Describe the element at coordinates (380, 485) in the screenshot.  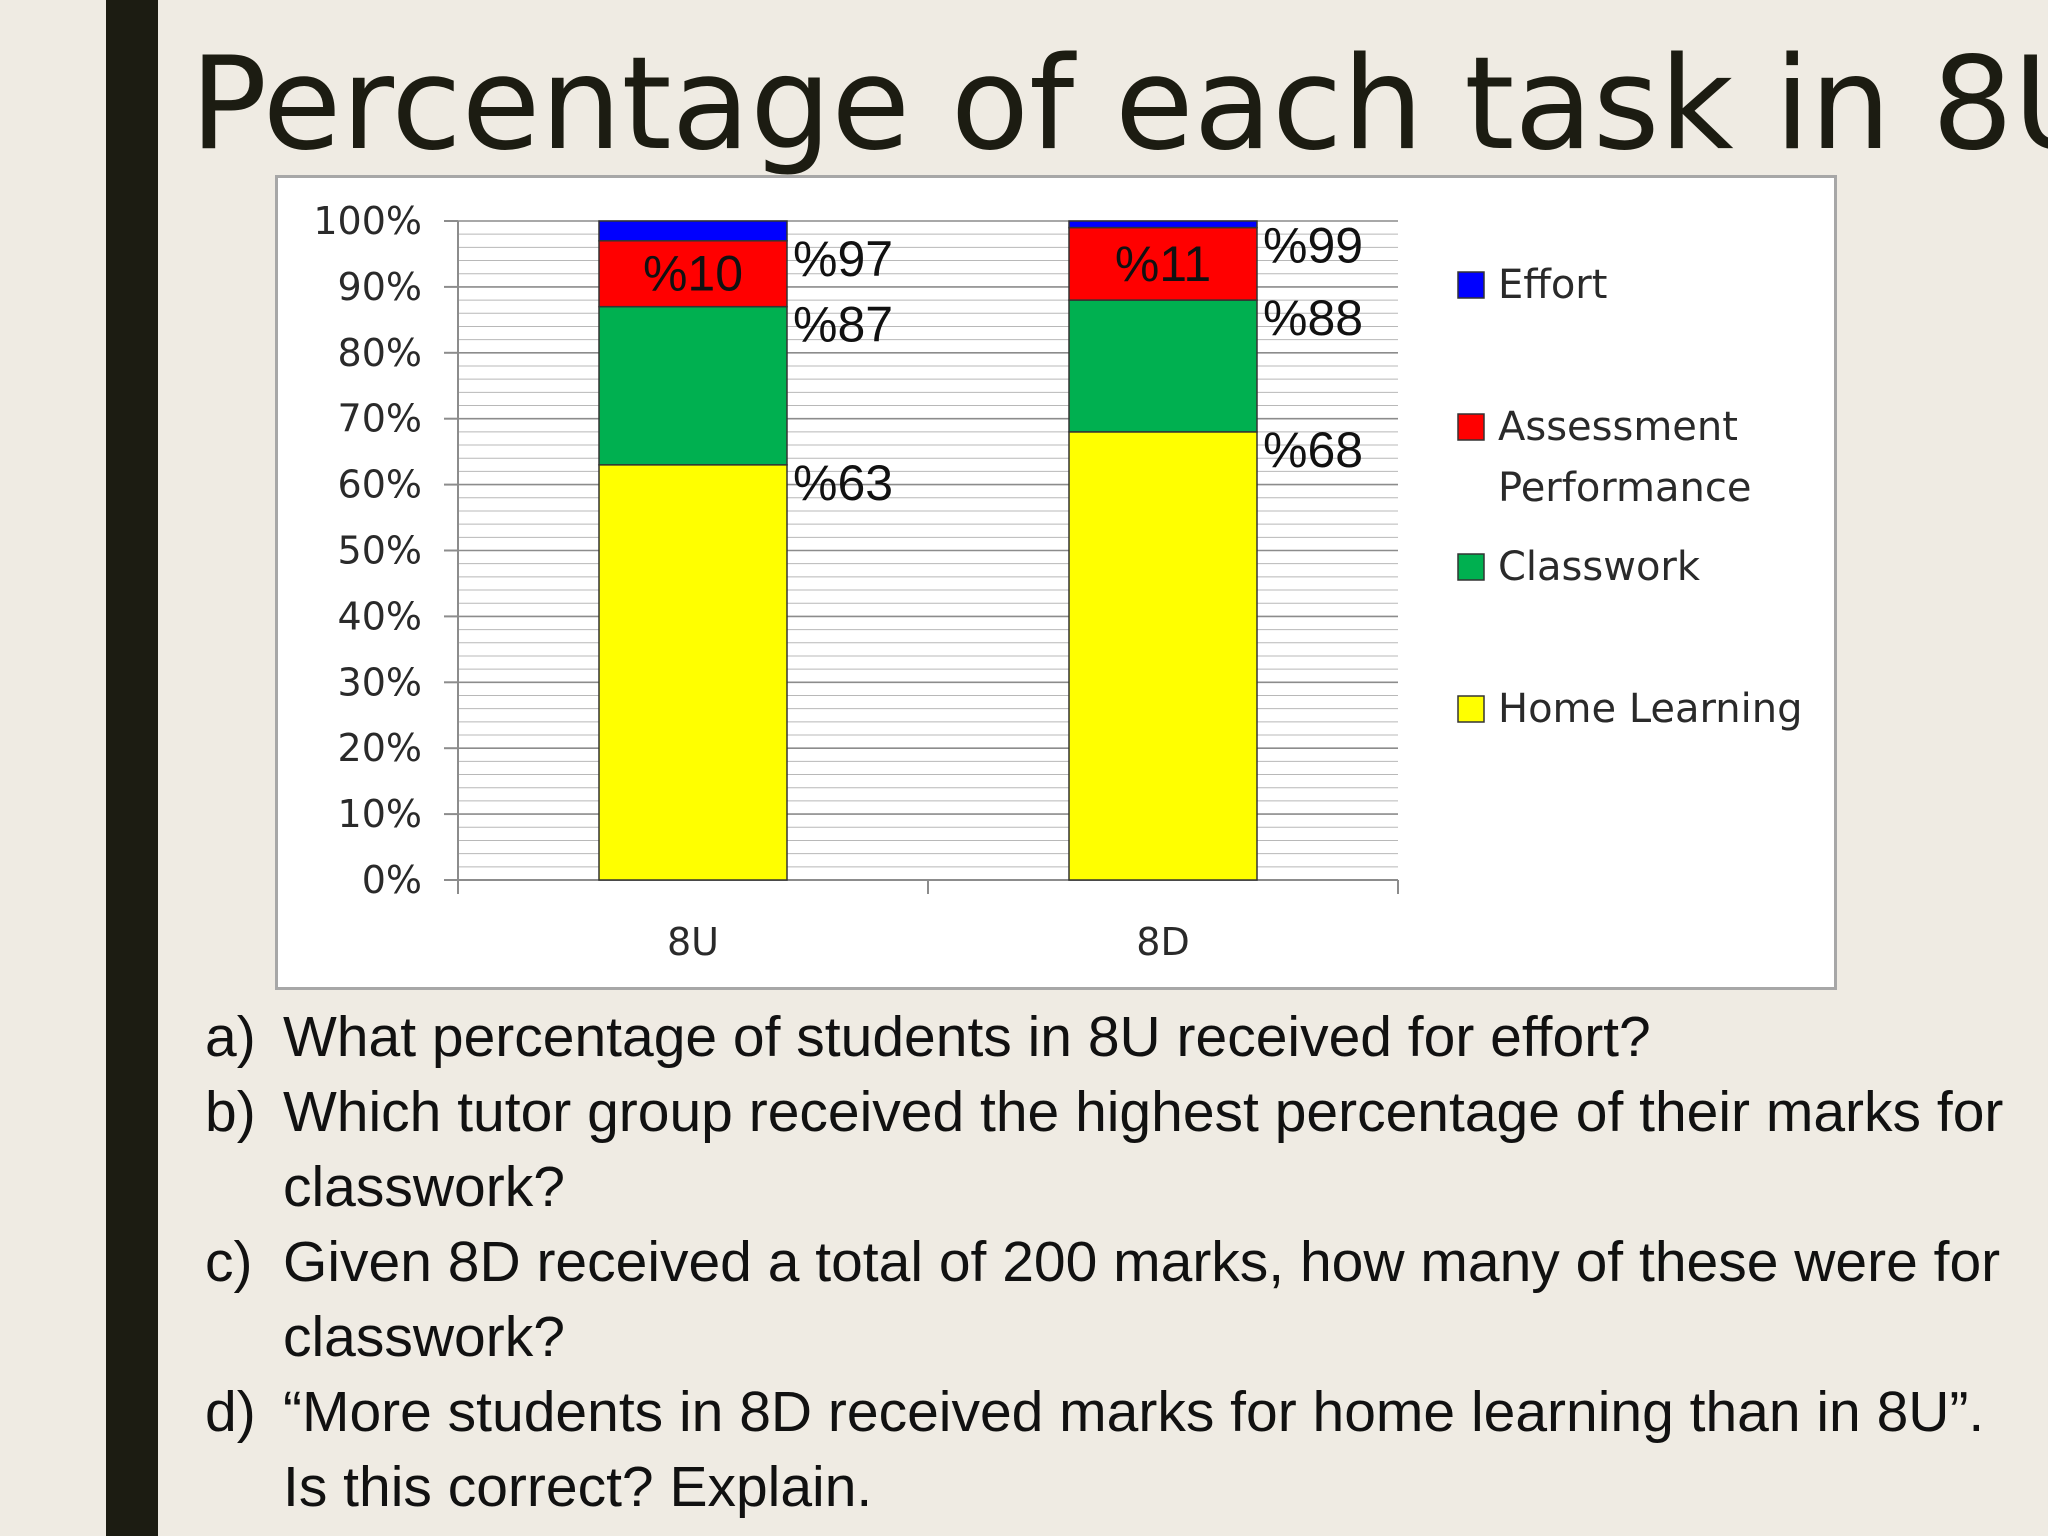
I see `y-tick-label: 60%` at that location.